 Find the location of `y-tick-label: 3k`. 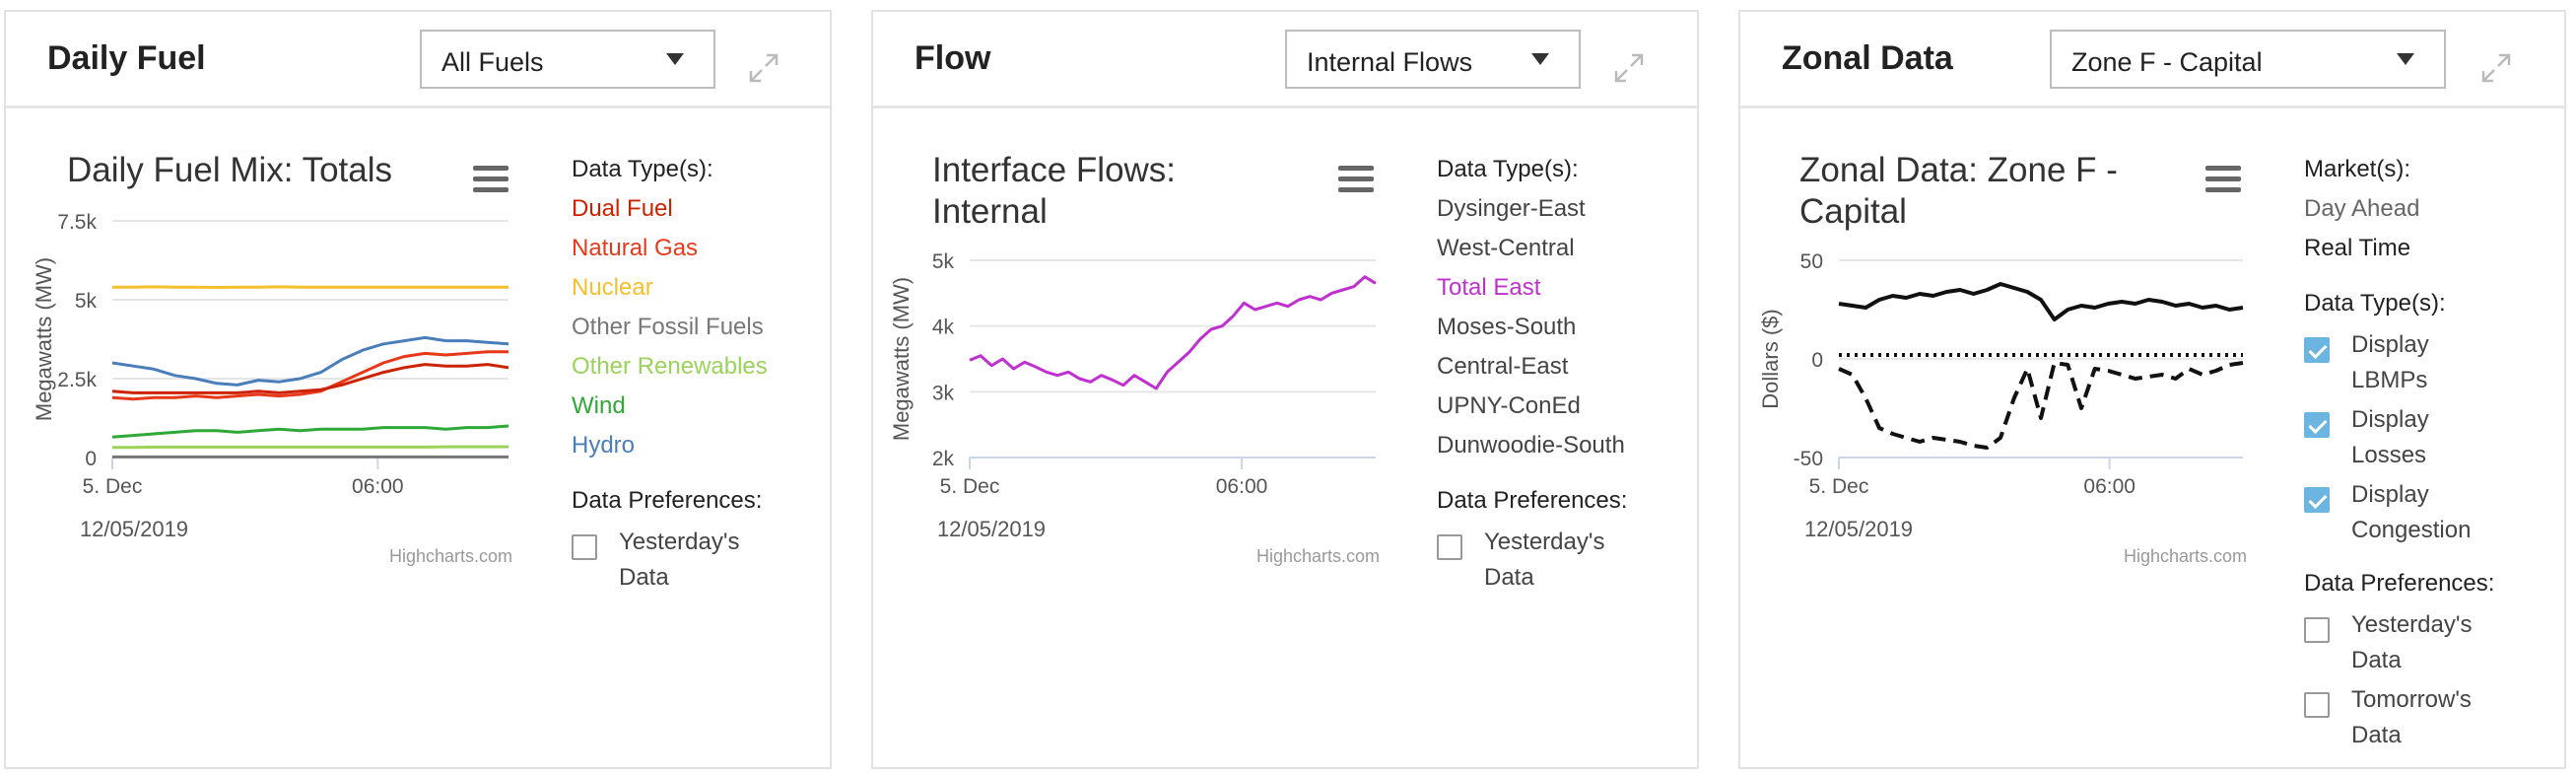

y-tick-label: 3k is located at coordinates (943, 393).